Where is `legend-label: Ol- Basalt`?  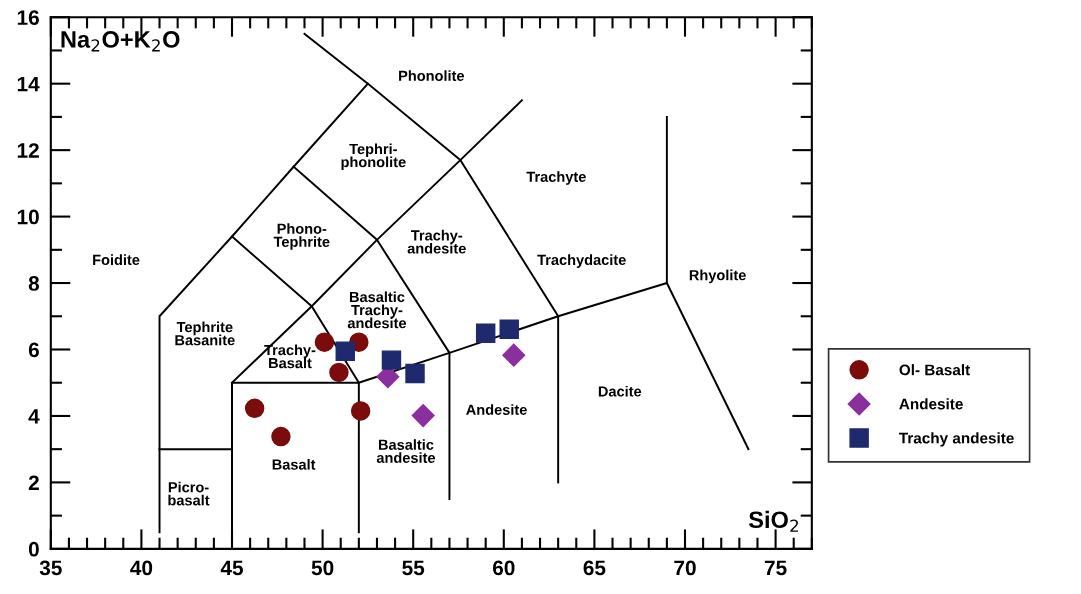
legend-label: Ol- Basalt is located at coordinates (934, 370).